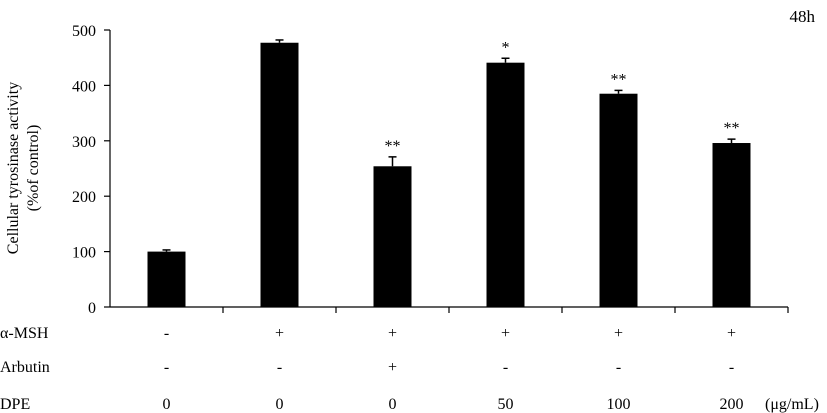 The width and height of the screenshot is (827, 413). I want to click on condition-value: 100, so click(619, 404).